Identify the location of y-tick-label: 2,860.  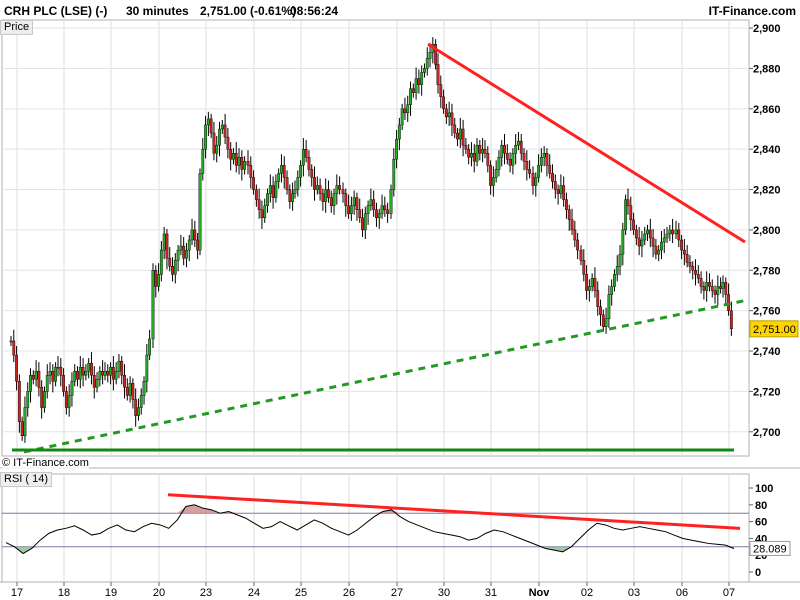
(767, 110).